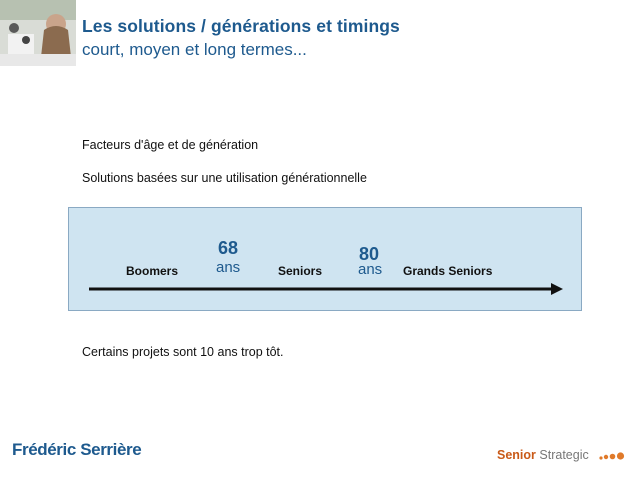  What do you see at coordinates (370, 269) in the screenshot?
I see `age-80-unit: ans` at bounding box center [370, 269].